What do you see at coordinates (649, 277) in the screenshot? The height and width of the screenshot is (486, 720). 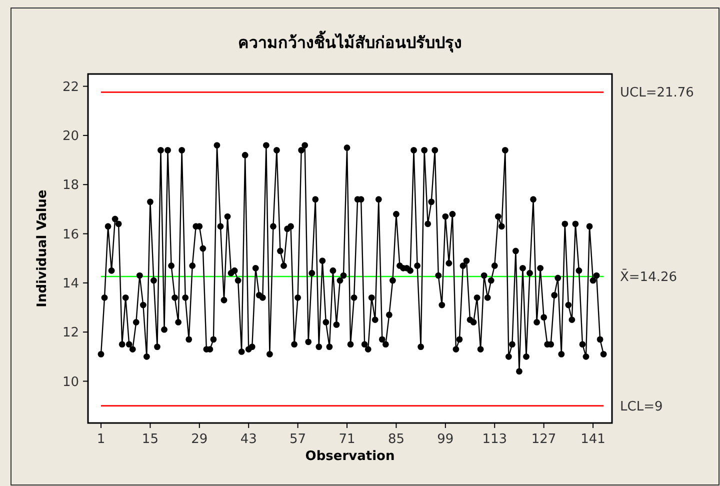 I see `ref-line-label: X̄=14.26` at bounding box center [649, 277].